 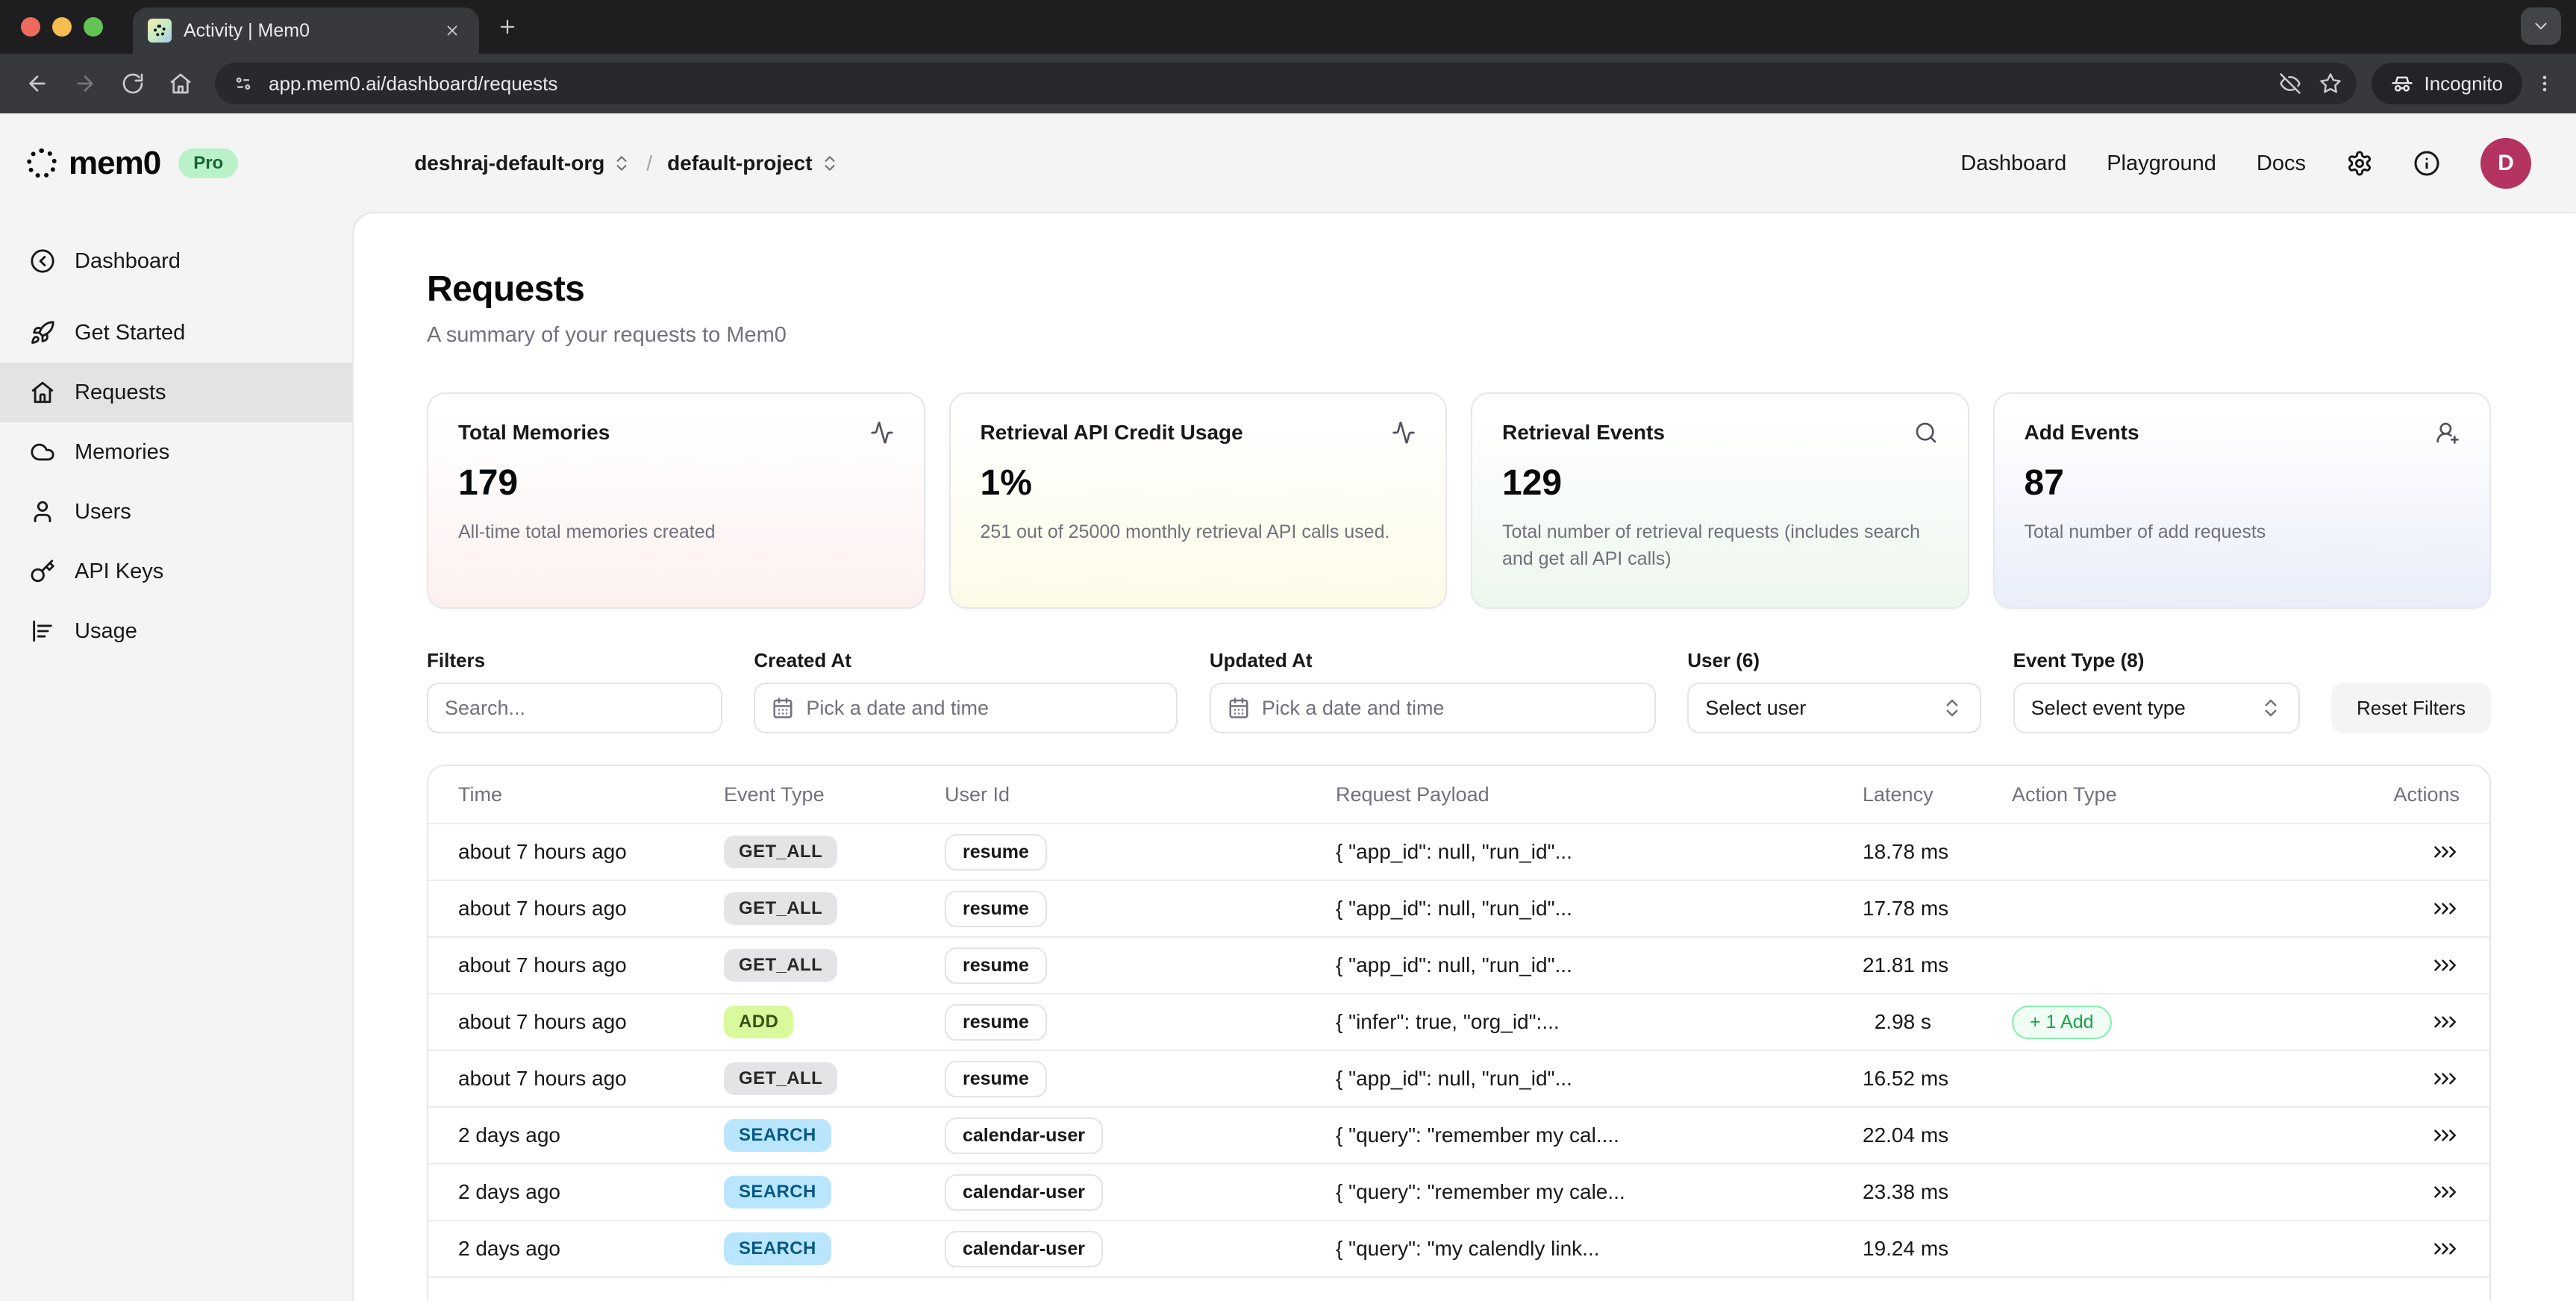 I want to click on activity-icon, so click(x=881, y=432).